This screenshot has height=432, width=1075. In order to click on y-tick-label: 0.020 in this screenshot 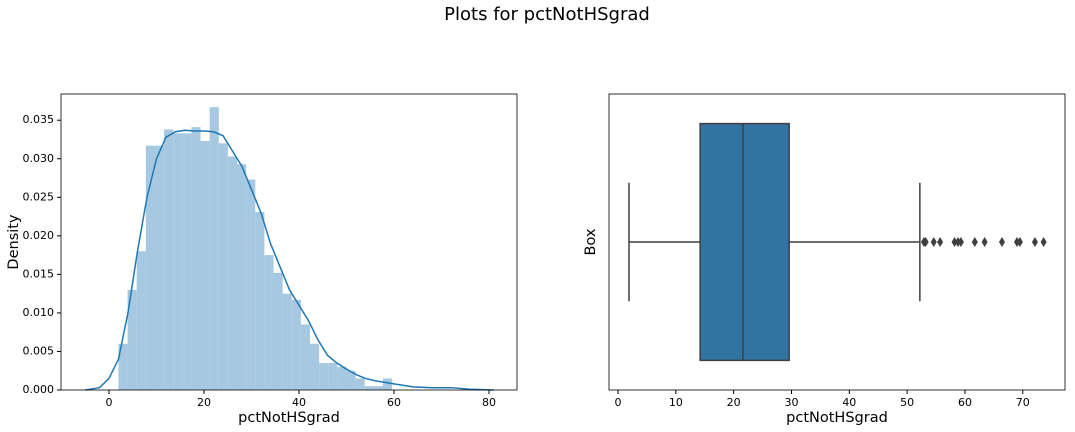, I will do `click(39, 235)`.